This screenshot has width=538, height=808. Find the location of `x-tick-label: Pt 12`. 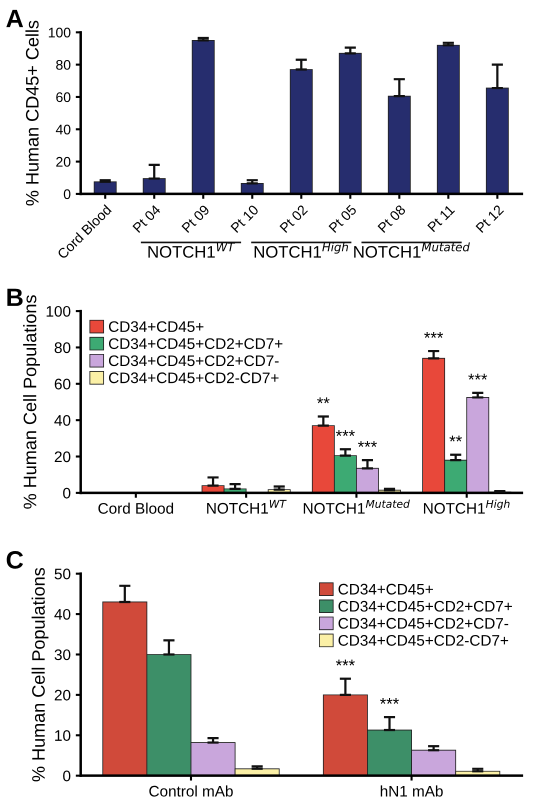

x-tick-label: Pt 12 is located at coordinates (489, 218).